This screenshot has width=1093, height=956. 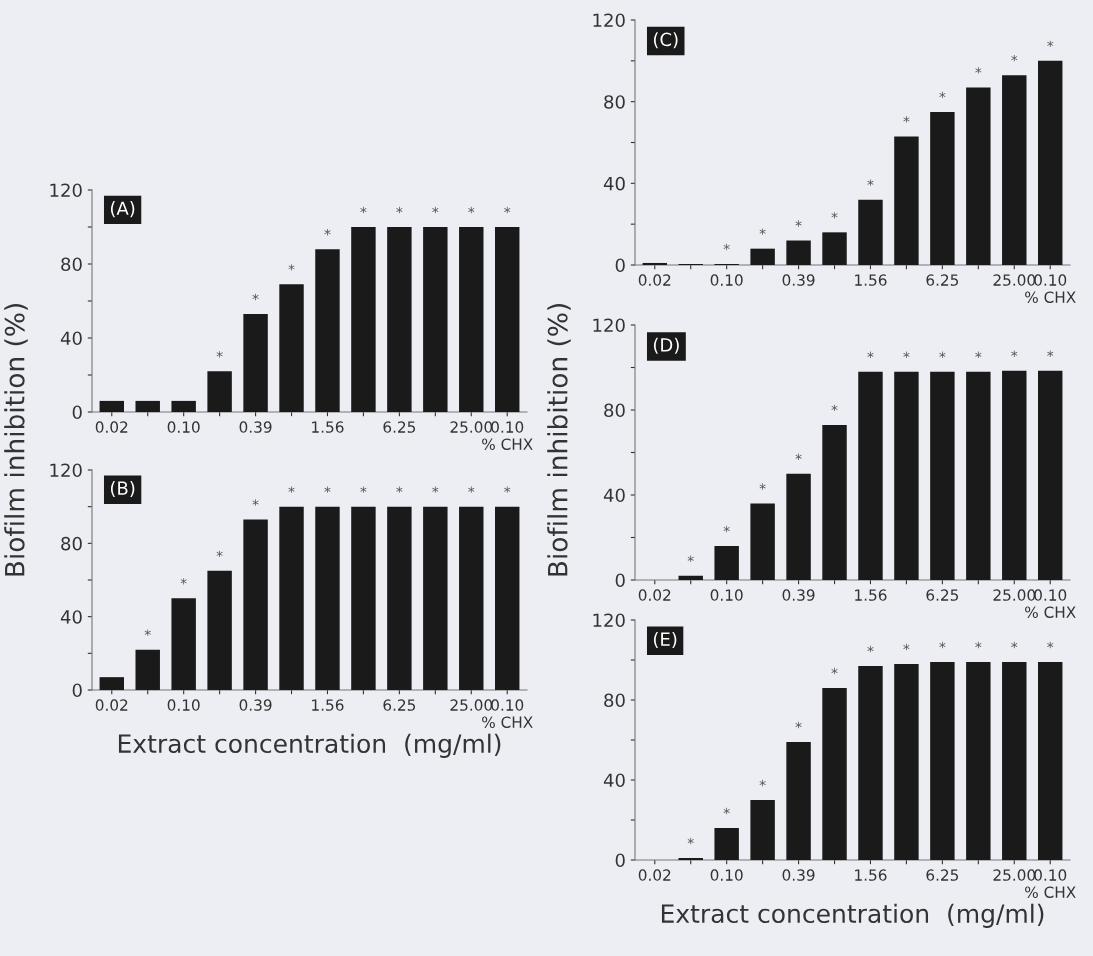 What do you see at coordinates (942, 595) in the screenshot?
I see `x-tick-label: 6.25` at bounding box center [942, 595].